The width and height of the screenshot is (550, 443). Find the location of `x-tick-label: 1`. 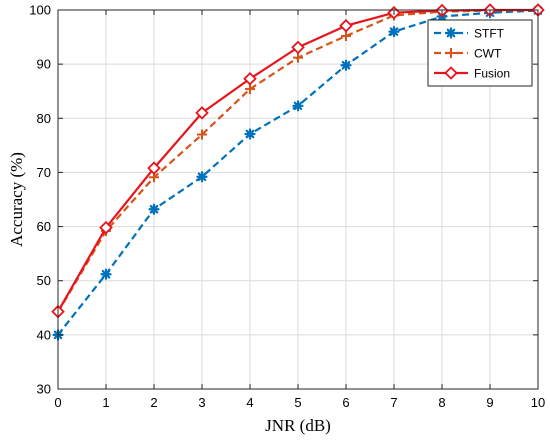

x-tick-label: 1 is located at coordinates (105, 402).